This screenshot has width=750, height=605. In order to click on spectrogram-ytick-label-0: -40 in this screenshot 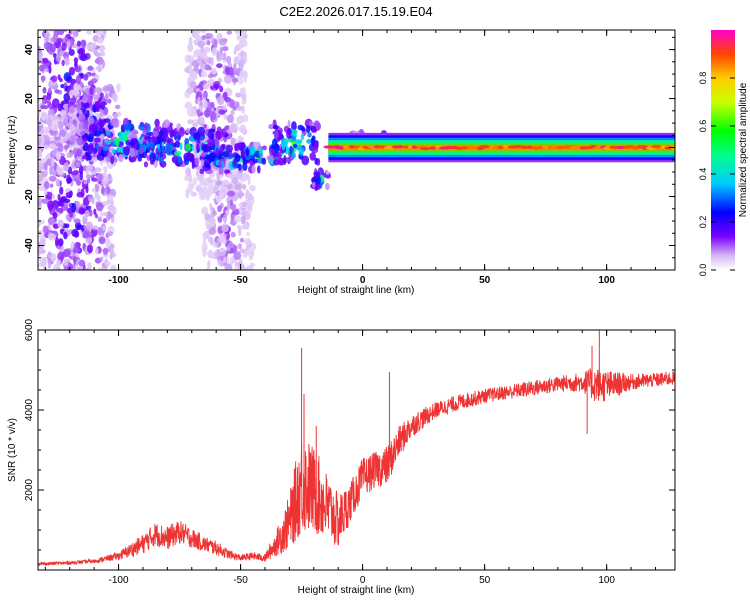, I will do `click(29, 245)`.